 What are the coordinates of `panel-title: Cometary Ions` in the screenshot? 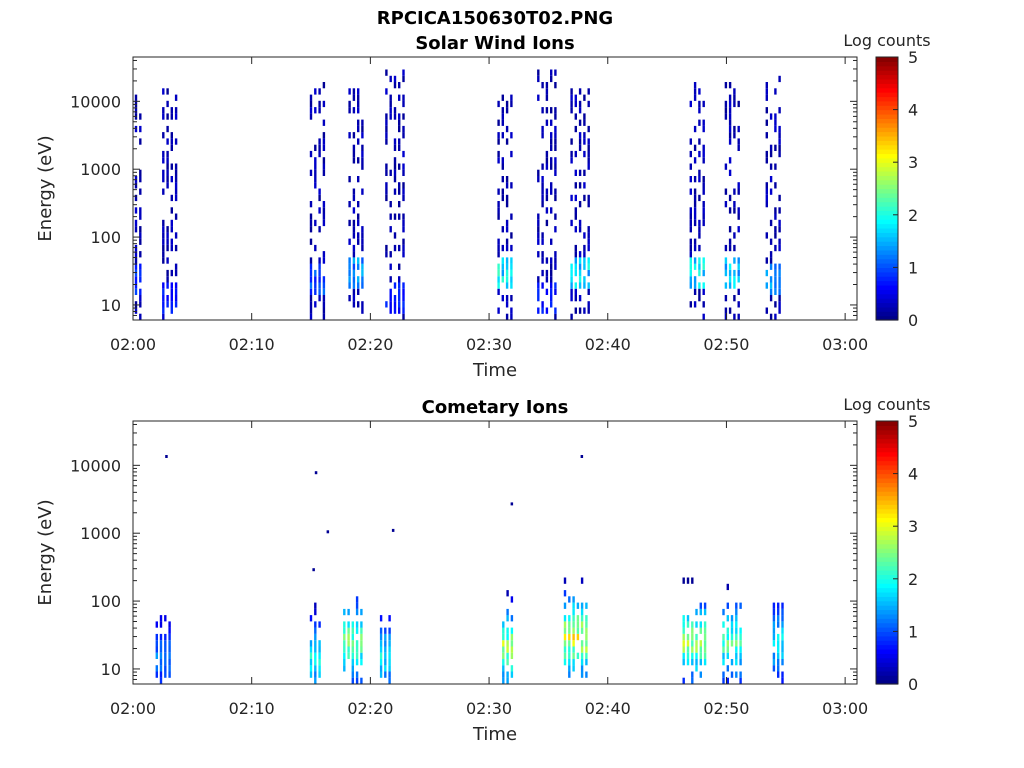 It's located at (495, 407).